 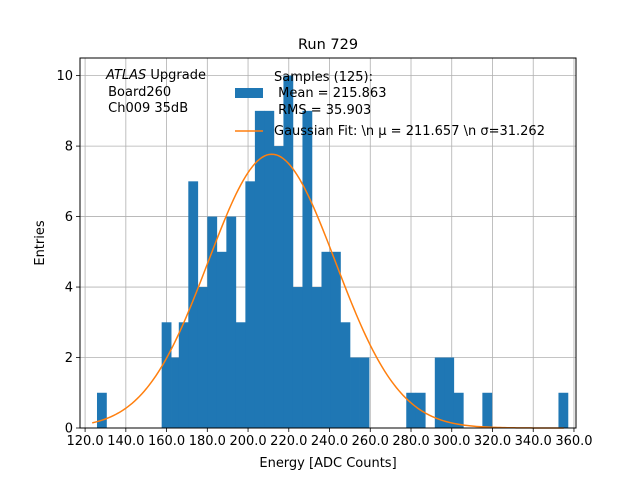 I want to click on x-tick-label: 140.0, so click(x=125, y=441).